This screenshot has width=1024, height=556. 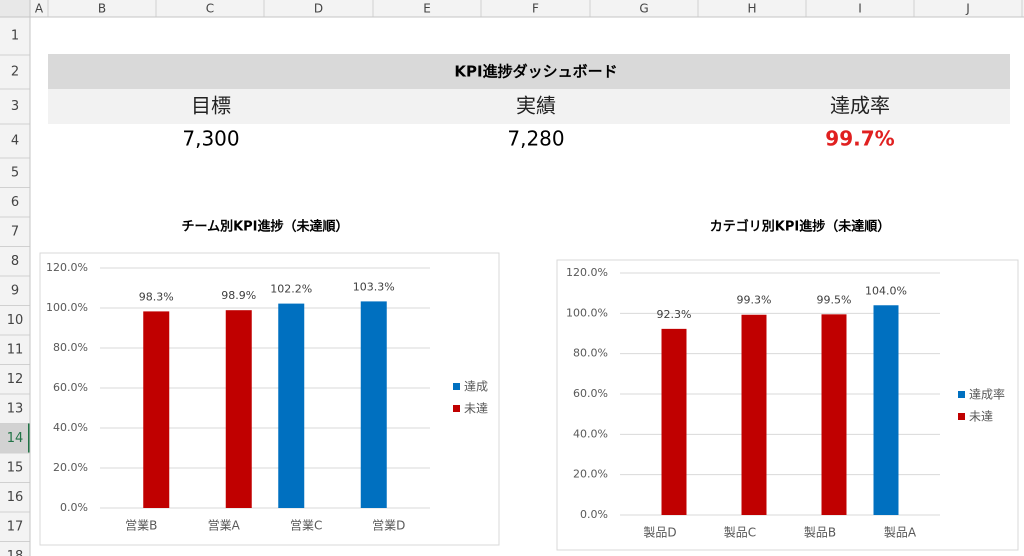 I want to click on row-header: 8, so click(x=15, y=261).